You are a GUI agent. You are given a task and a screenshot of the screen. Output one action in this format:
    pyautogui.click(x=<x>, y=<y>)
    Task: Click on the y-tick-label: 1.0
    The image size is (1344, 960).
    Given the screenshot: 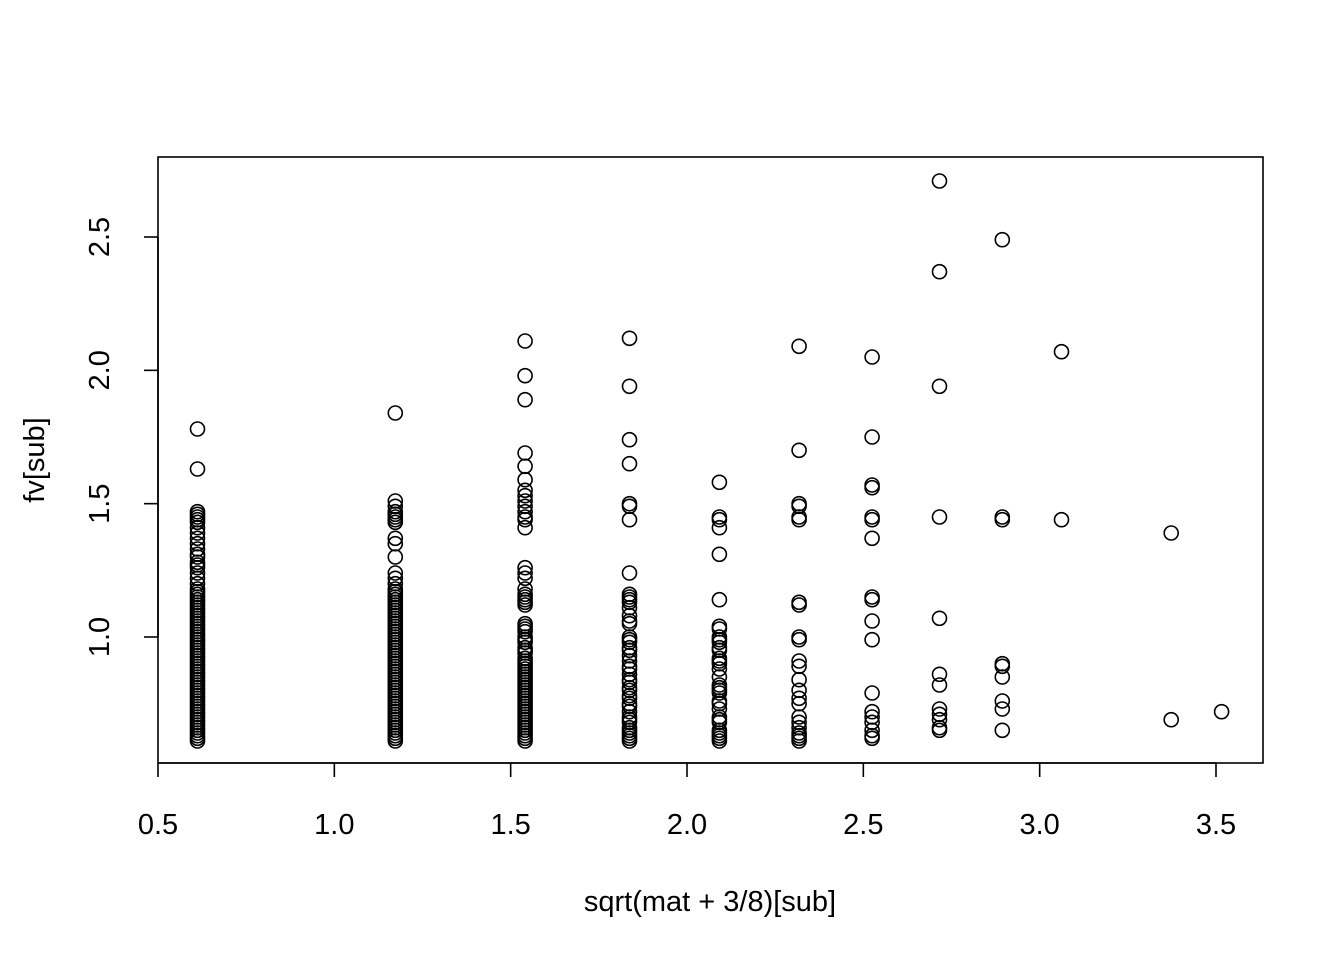 What is the action you would take?
    pyautogui.click(x=100, y=637)
    